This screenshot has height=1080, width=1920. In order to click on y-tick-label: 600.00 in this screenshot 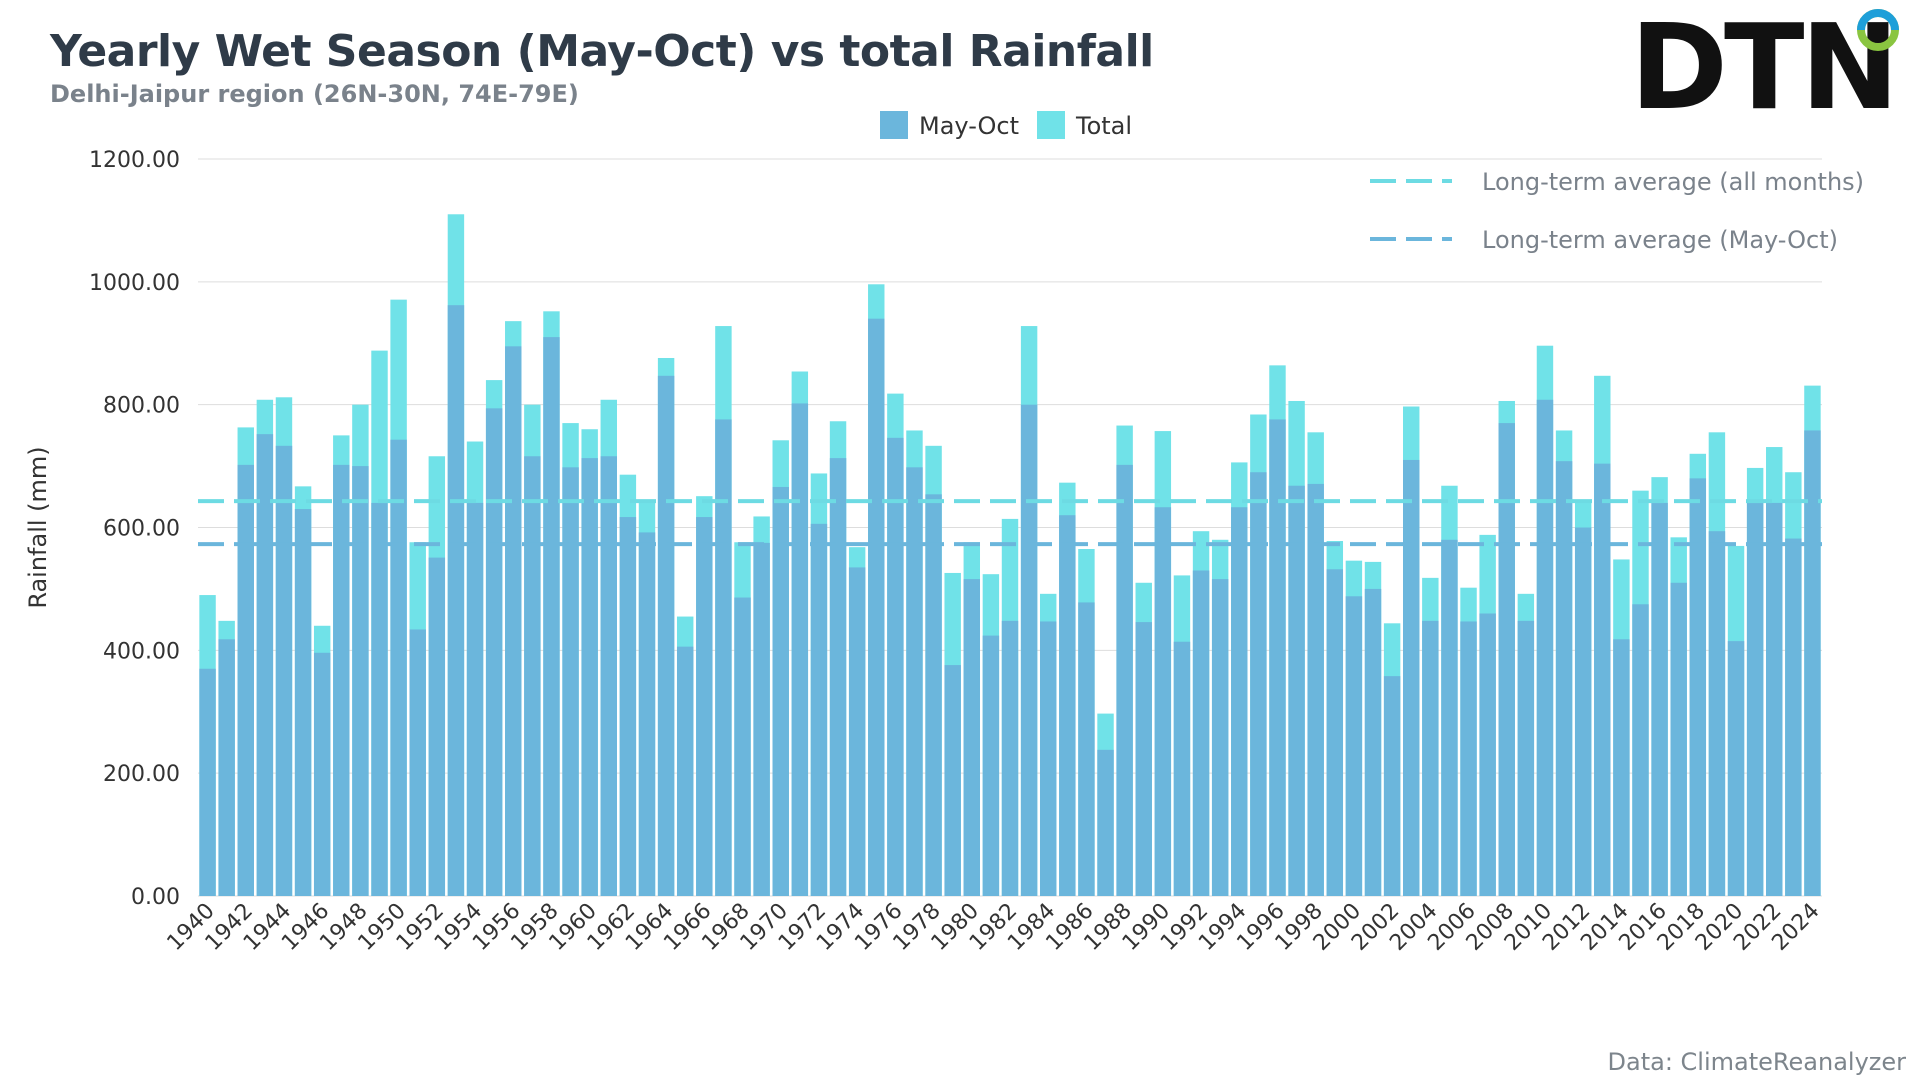, I will do `click(141, 529)`.